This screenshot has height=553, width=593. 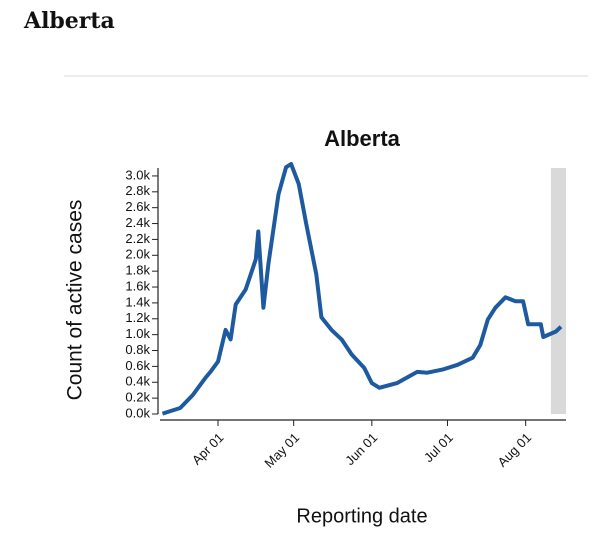 I want to click on y-tick-label: 0.4k, so click(x=137, y=381).